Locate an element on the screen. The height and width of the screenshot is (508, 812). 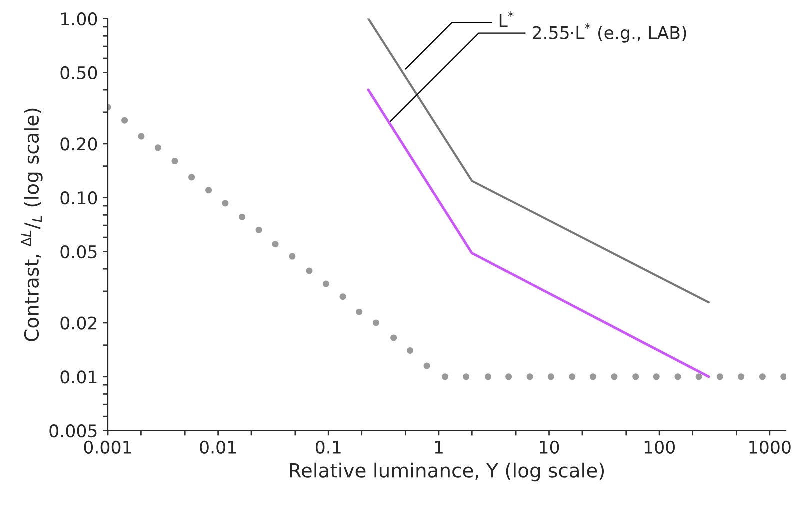
y-tick-label: 0.50 is located at coordinates (79, 73).